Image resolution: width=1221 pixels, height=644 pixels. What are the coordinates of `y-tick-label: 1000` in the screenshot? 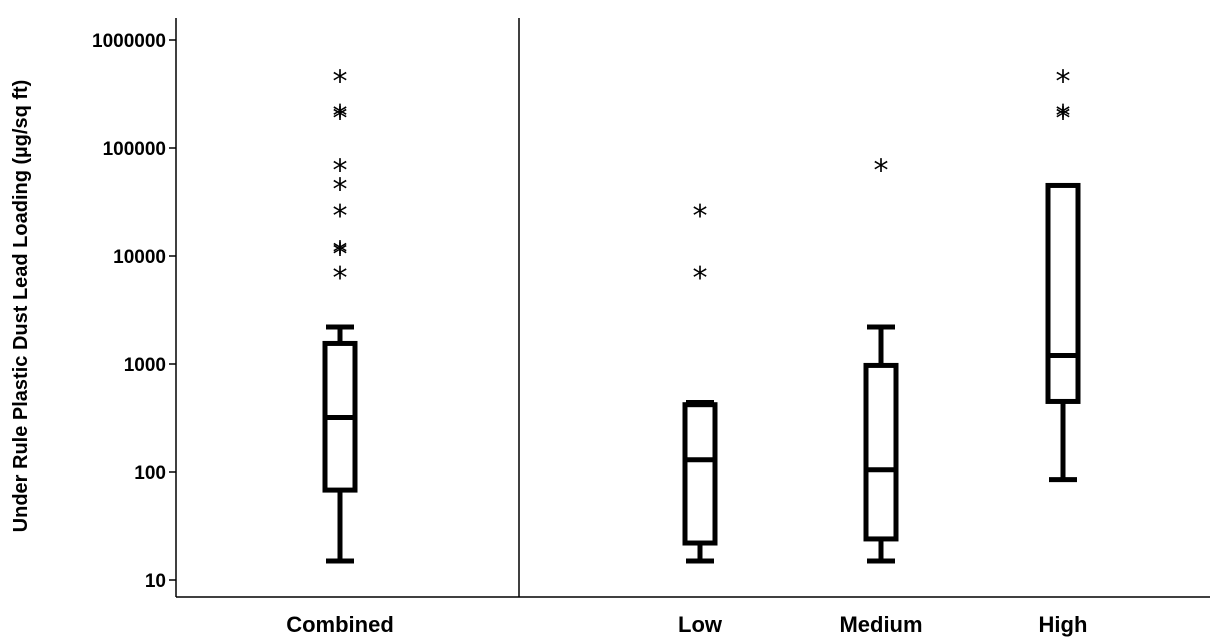 It's located at (145, 365).